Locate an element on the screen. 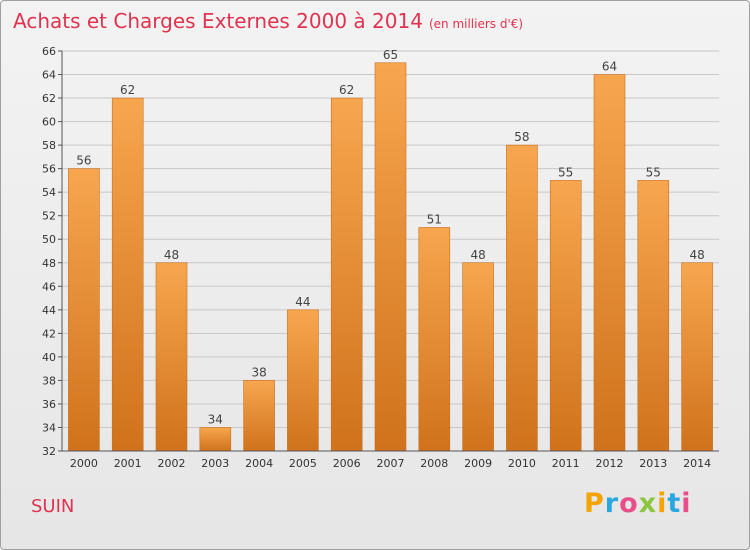 The width and height of the screenshot is (750, 550). y-tick-label: 58 is located at coordinates (49, 145).